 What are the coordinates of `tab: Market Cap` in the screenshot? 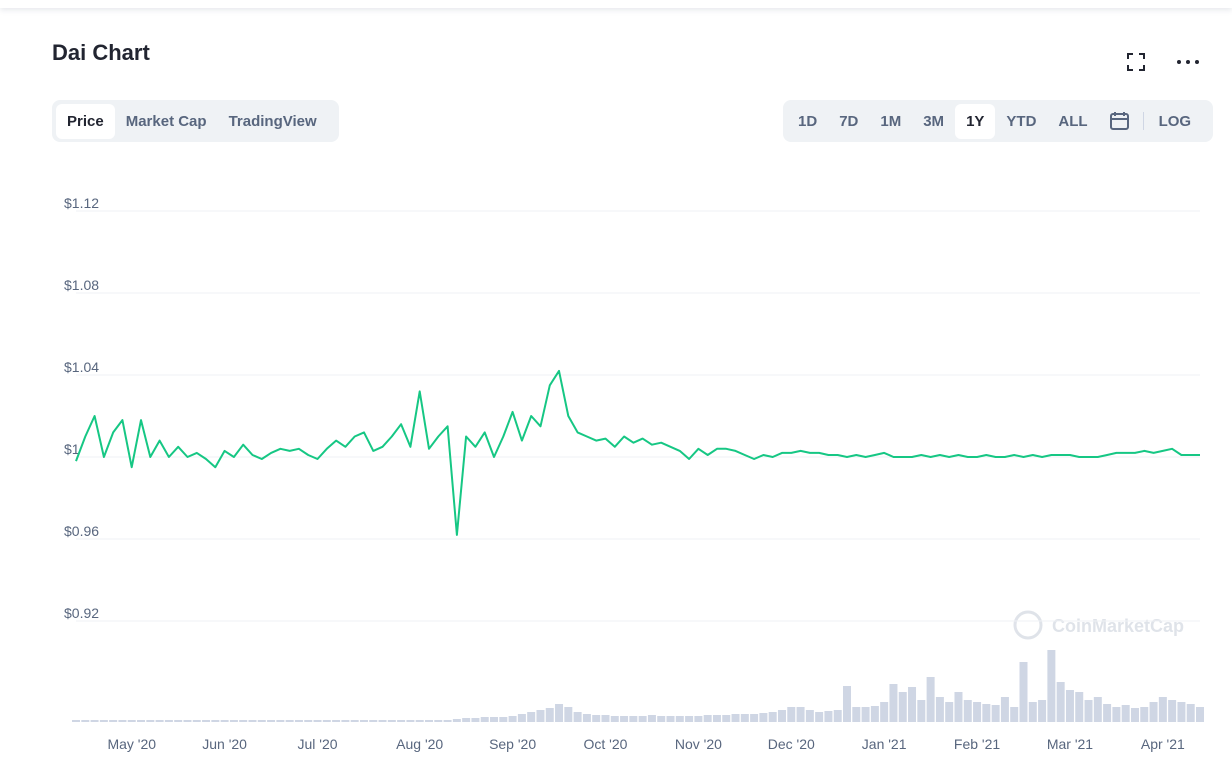 It's located at (166, 121).